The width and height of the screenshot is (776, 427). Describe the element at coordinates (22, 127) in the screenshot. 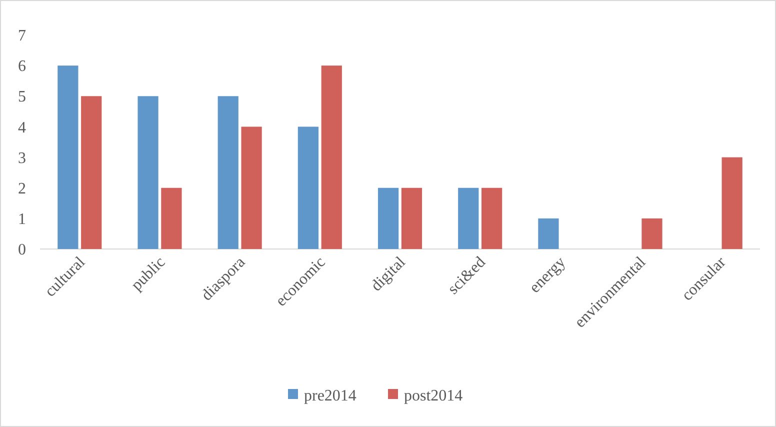

I see `y-tick-label: 4` at that location.